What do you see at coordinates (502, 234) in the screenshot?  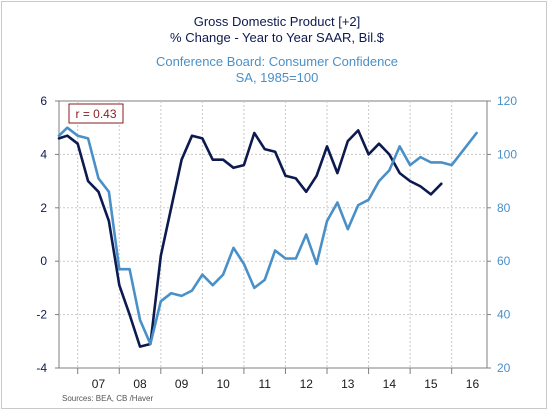 I see `right-axis: 120 100 80 60 40 20` at bounding box center [502, 234].